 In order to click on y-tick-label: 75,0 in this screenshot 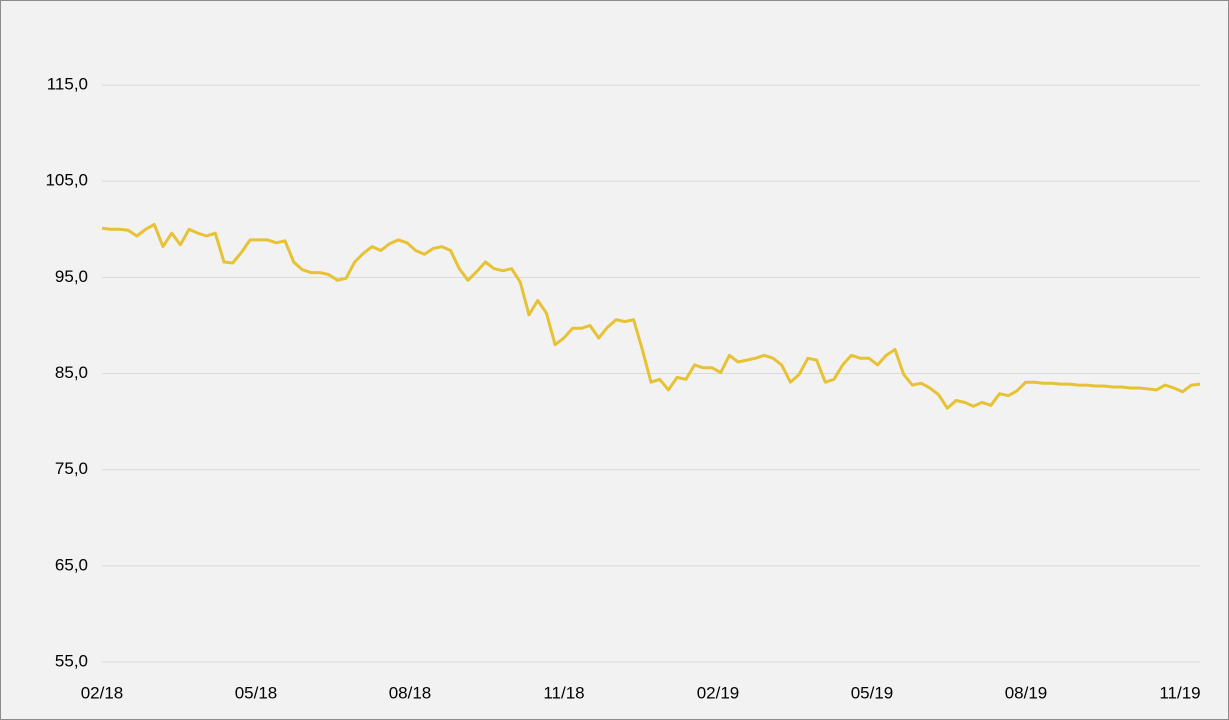, I will do `click(71, 468)`.